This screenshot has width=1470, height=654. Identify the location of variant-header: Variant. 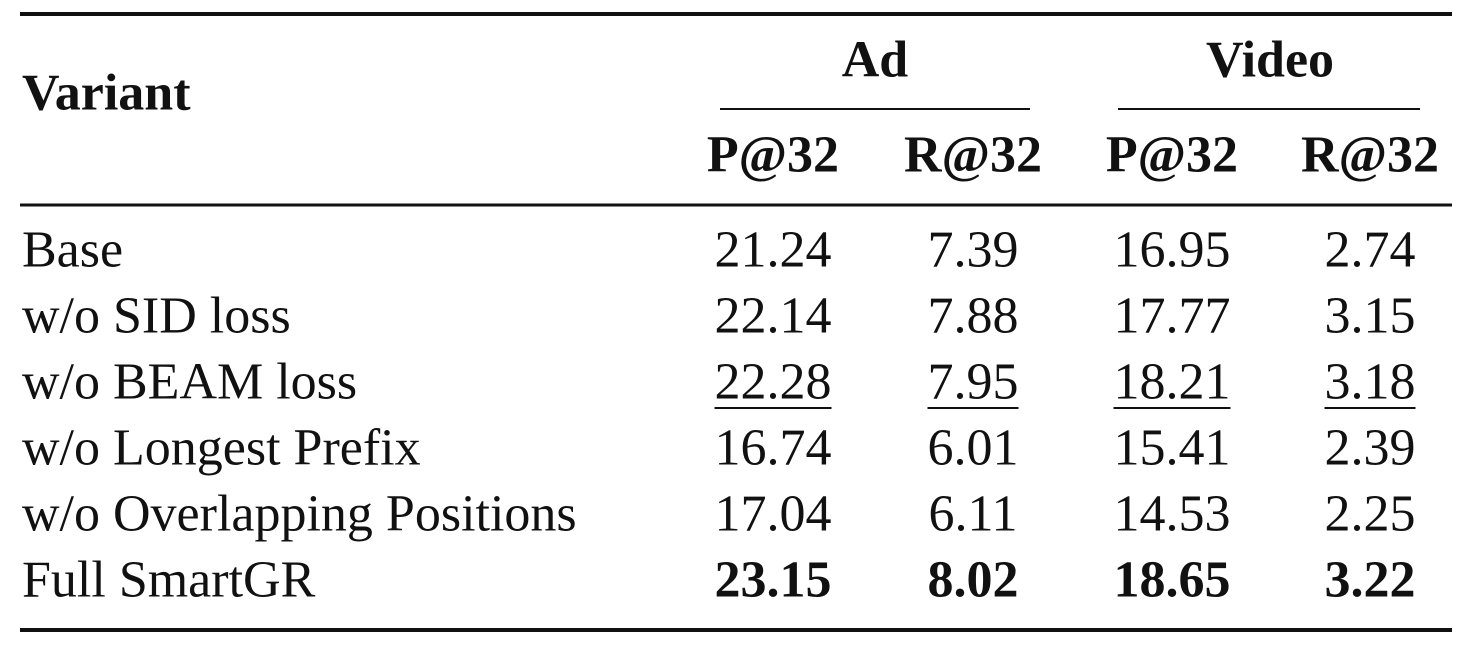
(106, 93).